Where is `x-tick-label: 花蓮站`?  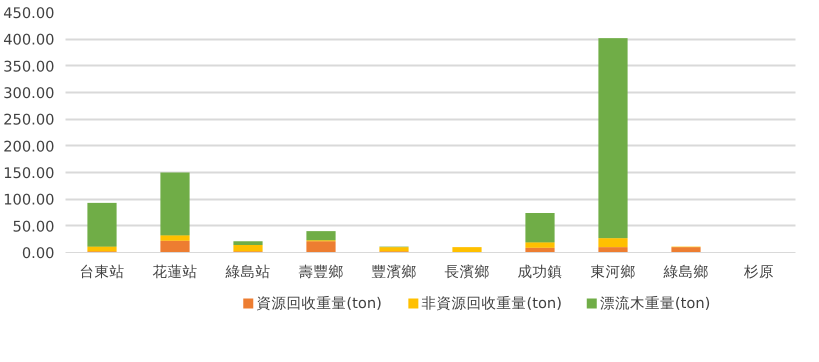
x-tick-label: 花蓮站 is located at coordinates (175, 272).